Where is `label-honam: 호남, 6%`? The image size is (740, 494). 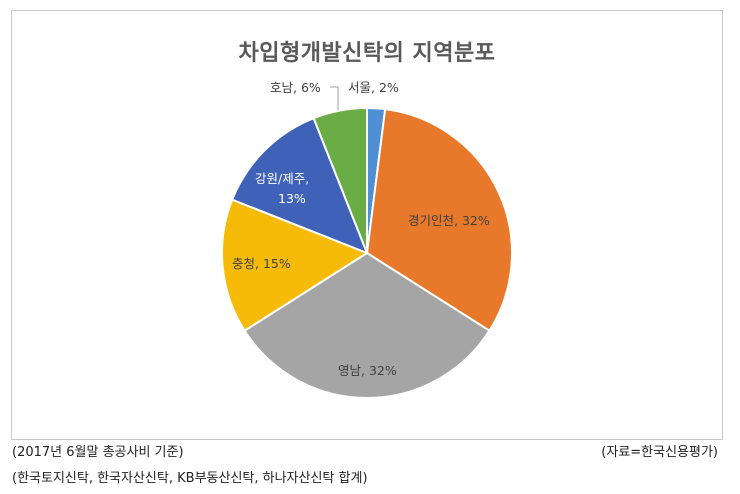 label-honam: 호남, 6% is located at coordinates (295, 87).